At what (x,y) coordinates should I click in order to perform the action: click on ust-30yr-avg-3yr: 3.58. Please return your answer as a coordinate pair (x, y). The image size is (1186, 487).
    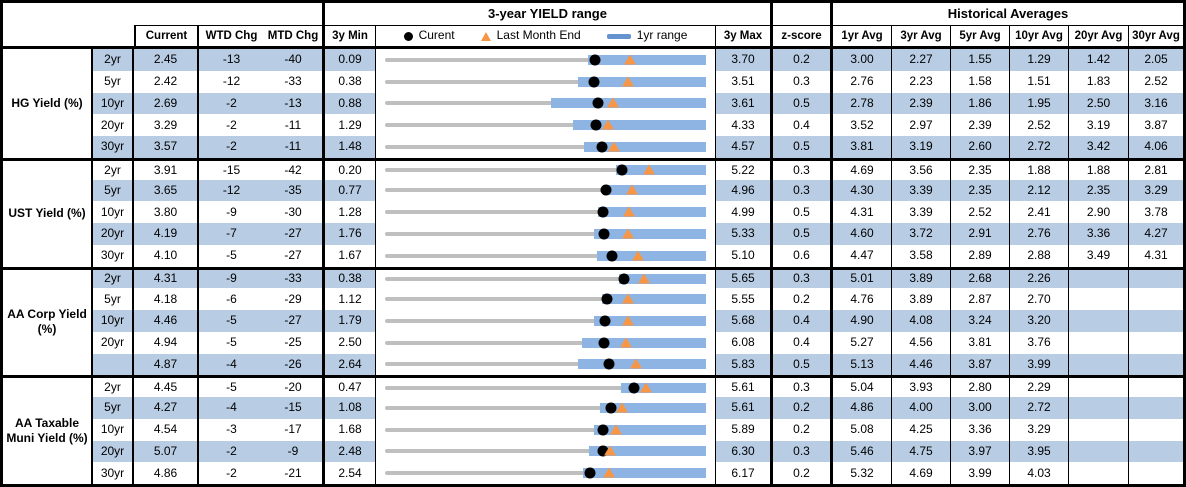
    Looking at the image, I should click on (921, 255).